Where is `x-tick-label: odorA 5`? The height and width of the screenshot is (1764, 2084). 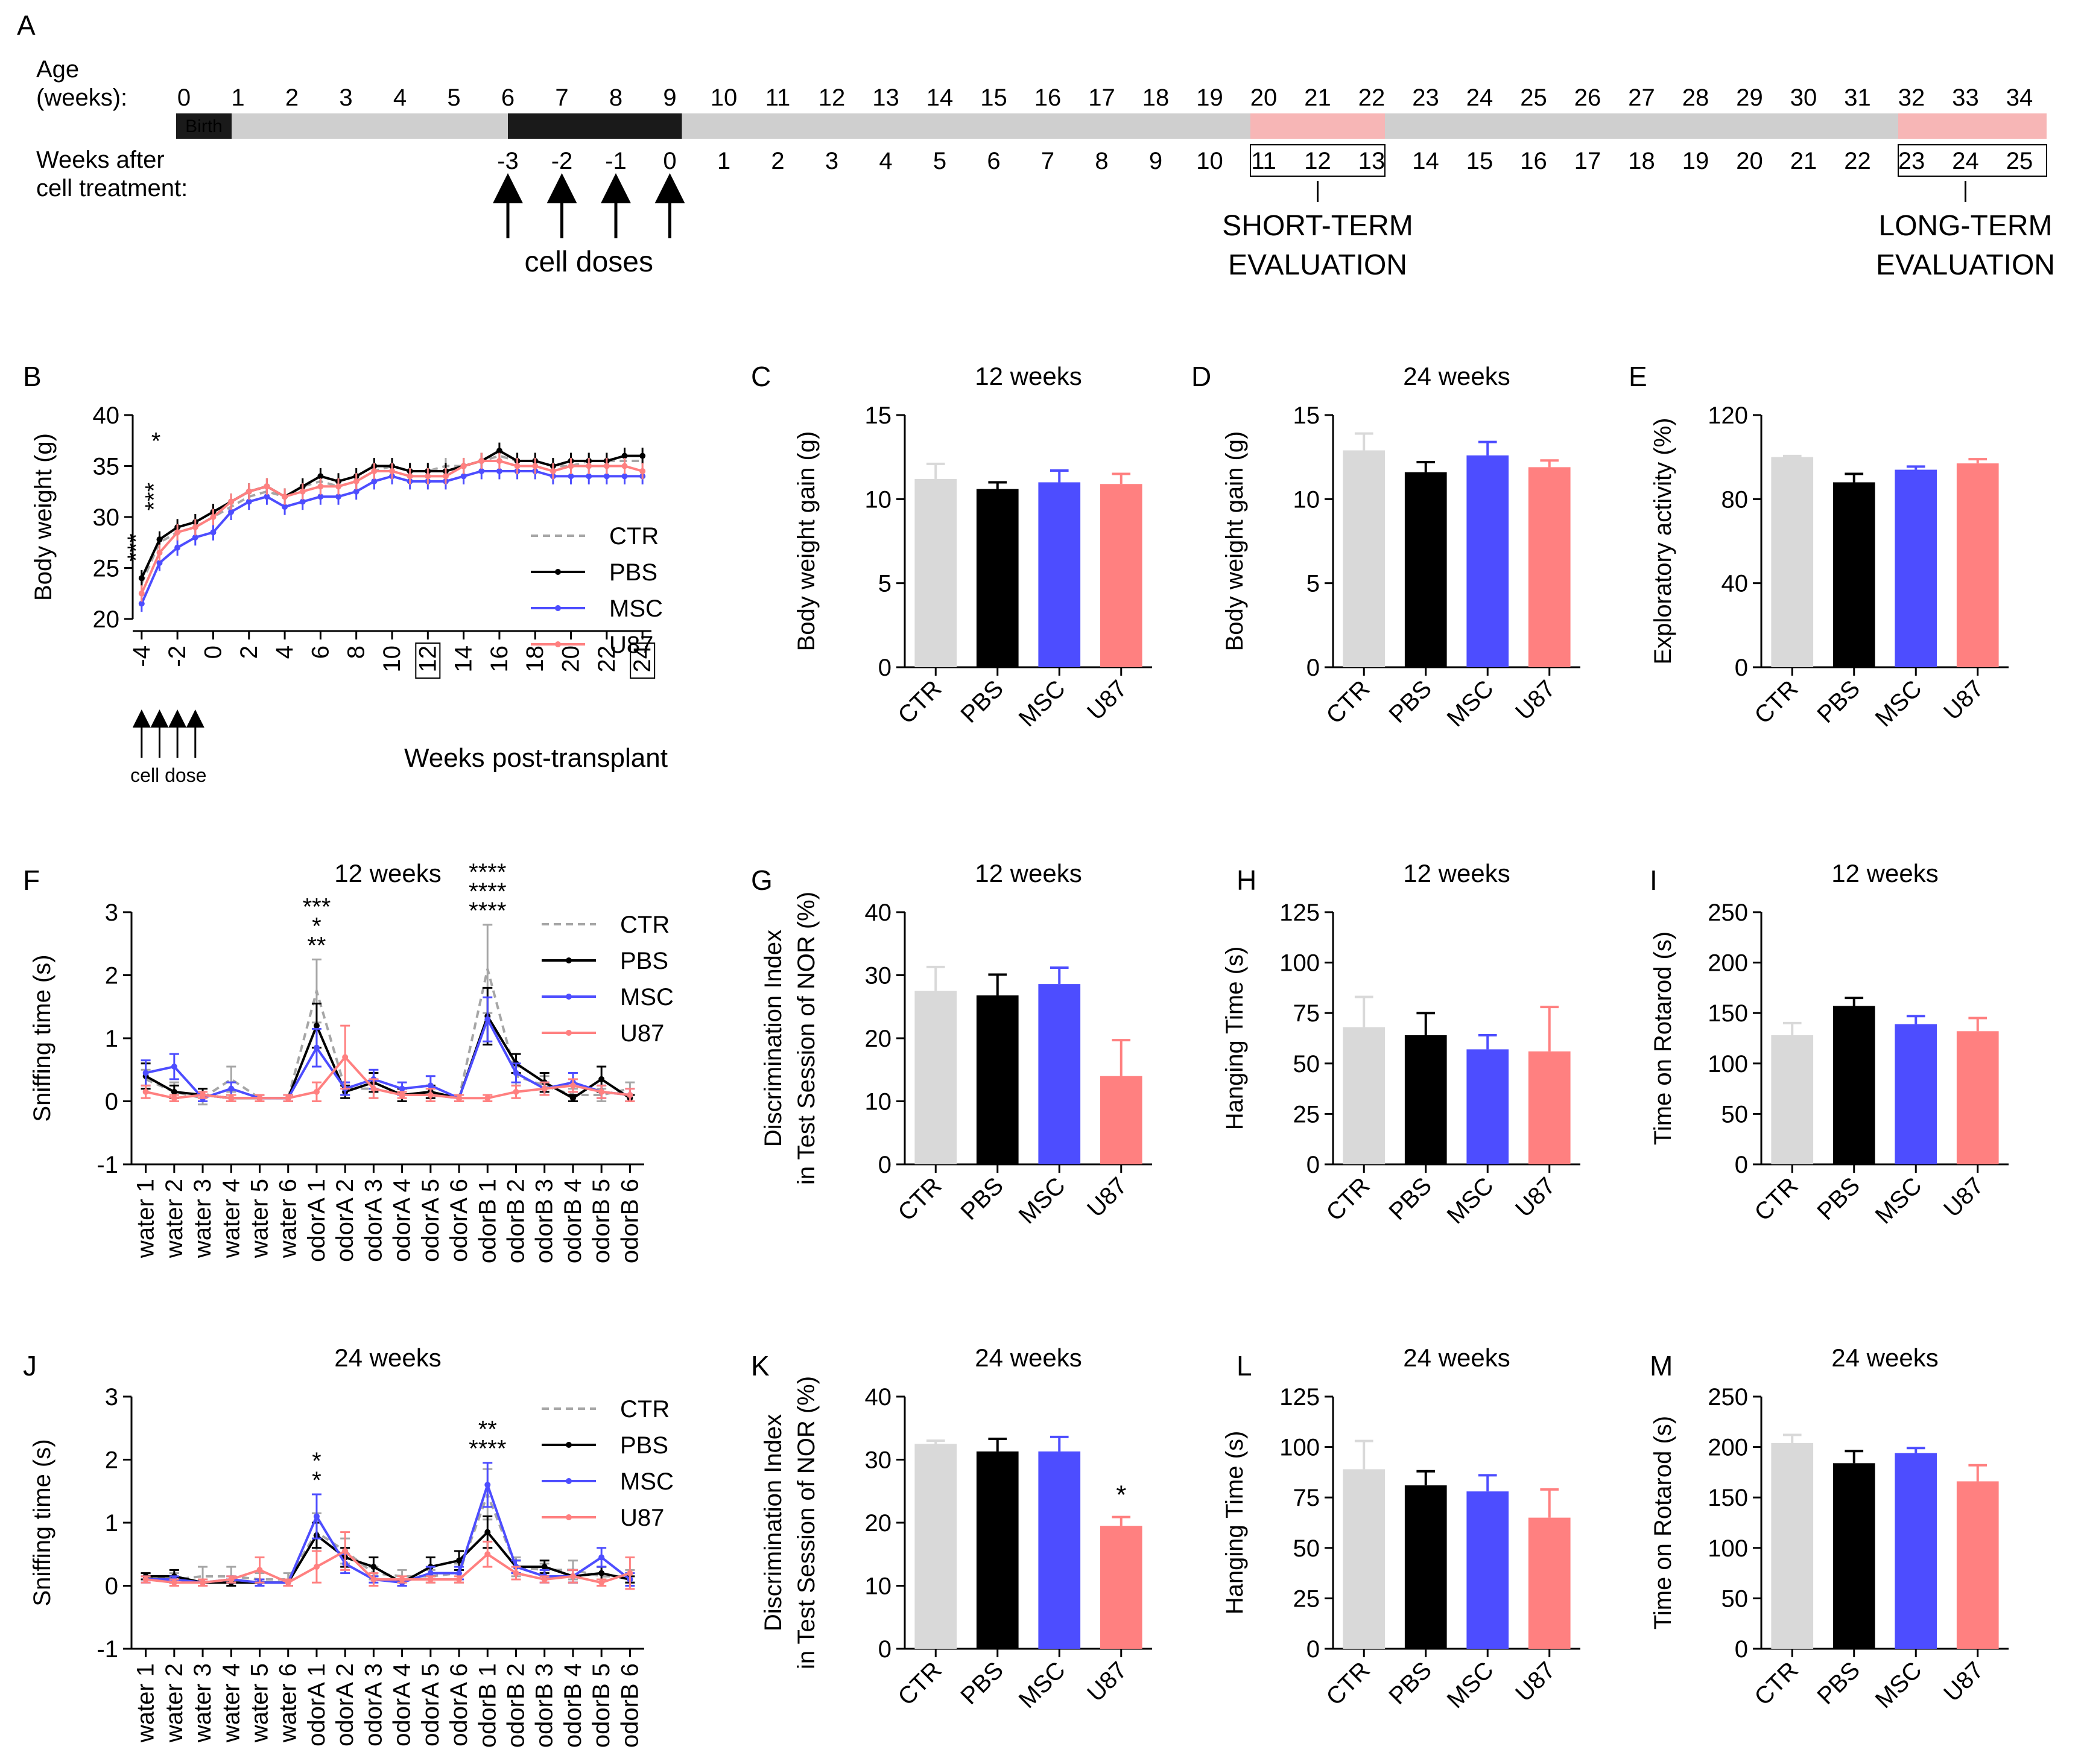
x-tick-label: odorA 5 is located at coordinates (431, 1705).